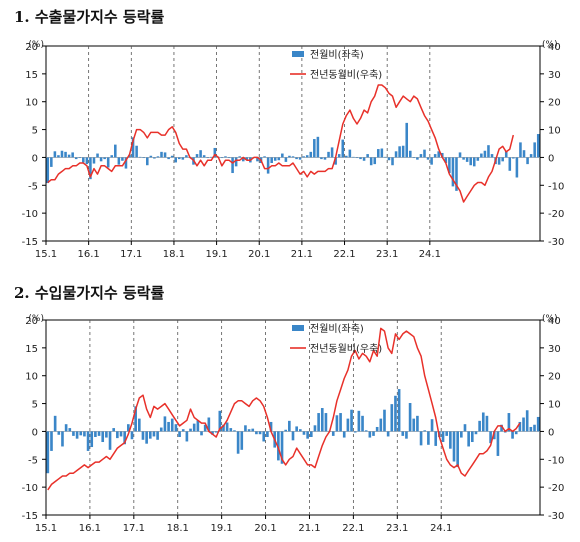 The image size is (580, 542). I want to click on left-axis-unit: (%), so click(36, 319).